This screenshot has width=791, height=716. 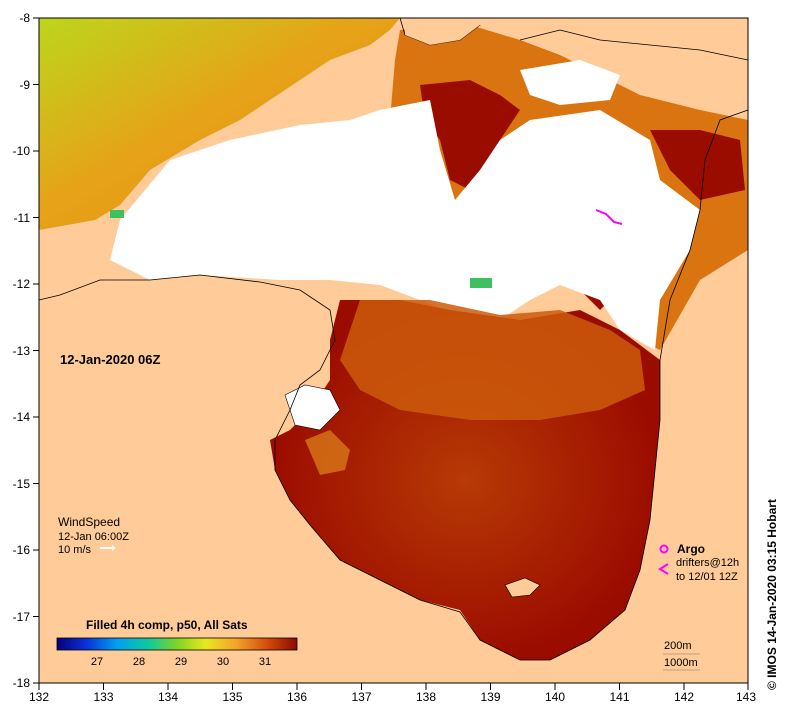 What do you see at coordinates (139, 662) in the screenshot?
I see `colorbar-tick-label: 28` at bounding box center [139, 662].